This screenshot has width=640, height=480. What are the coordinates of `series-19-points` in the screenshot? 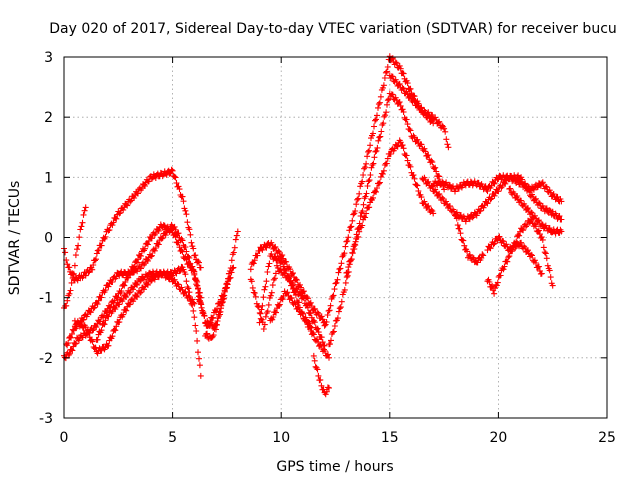 It's located at (497, 188).